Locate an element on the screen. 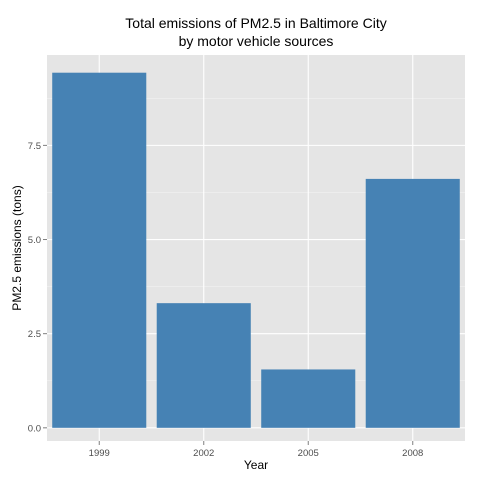 This screenshot has height=480, width=480. y-tick-label: 5.0 is located at coordinates (34, 240).